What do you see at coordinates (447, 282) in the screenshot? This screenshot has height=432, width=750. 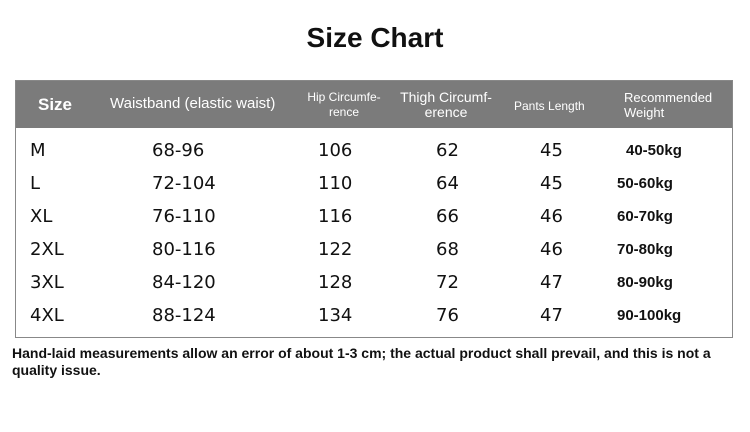 I see `cell-thigh: 72` at bounding box center [447, 282].